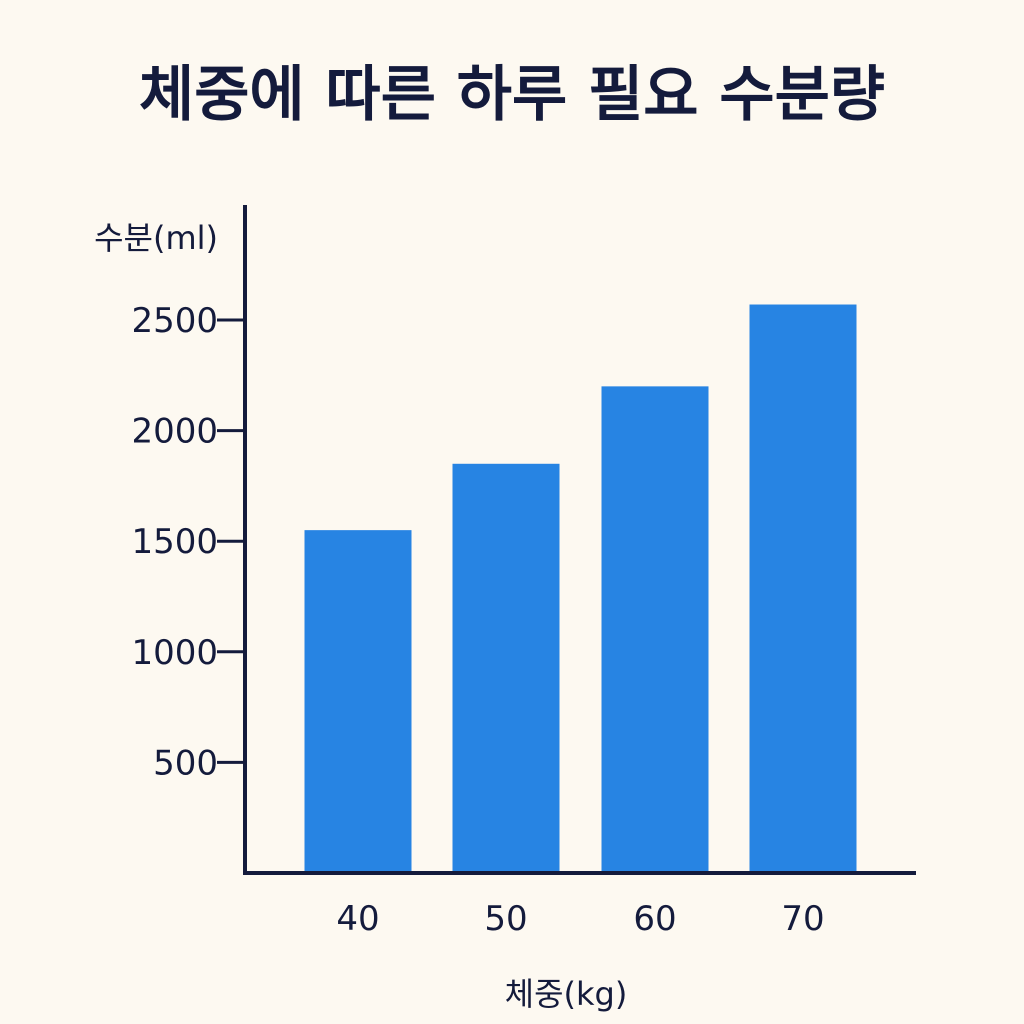 This screenshot has width=1024, height=1024. What do you see at coordinates (505, 919) in the screenshot?
I see `x-tick-label: 50` at bounding box center [505, 919].